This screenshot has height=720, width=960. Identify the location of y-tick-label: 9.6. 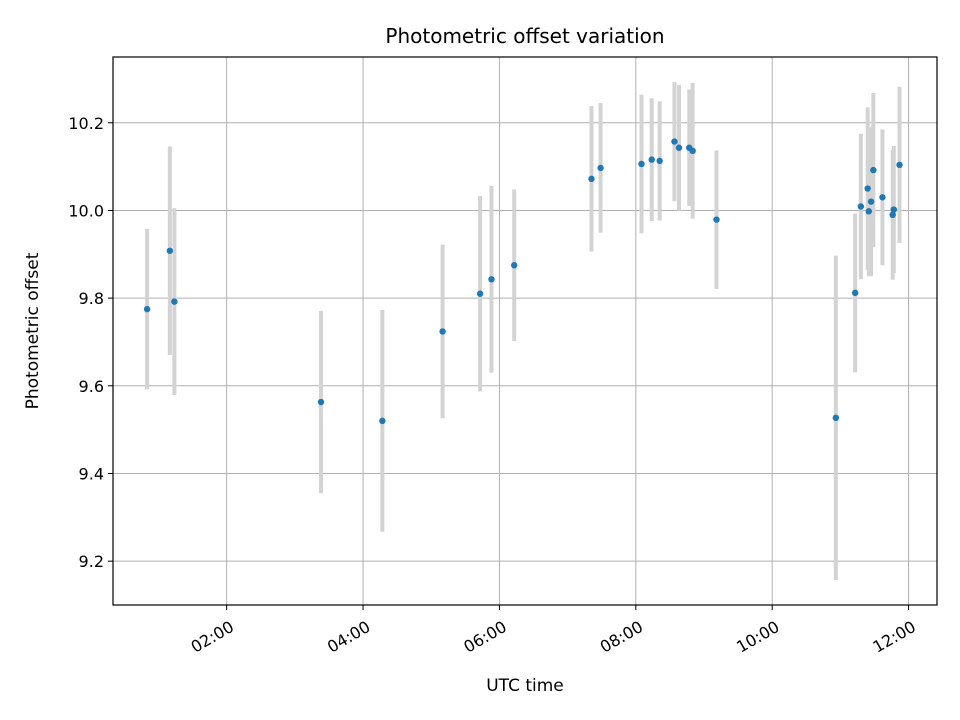
(91, 386).